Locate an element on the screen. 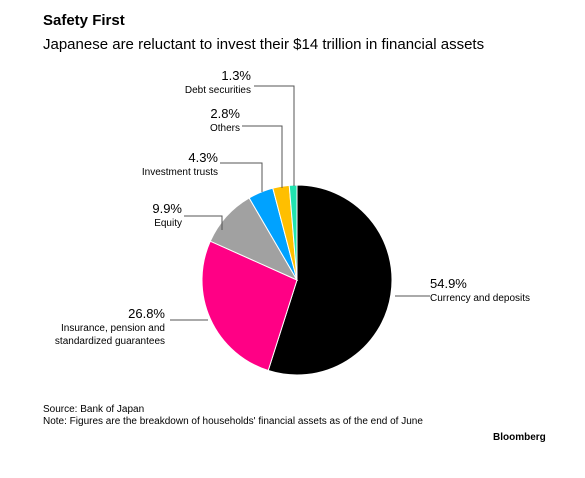  slice-category-label: Insurance, pension and is located at coordinates (113, 328).